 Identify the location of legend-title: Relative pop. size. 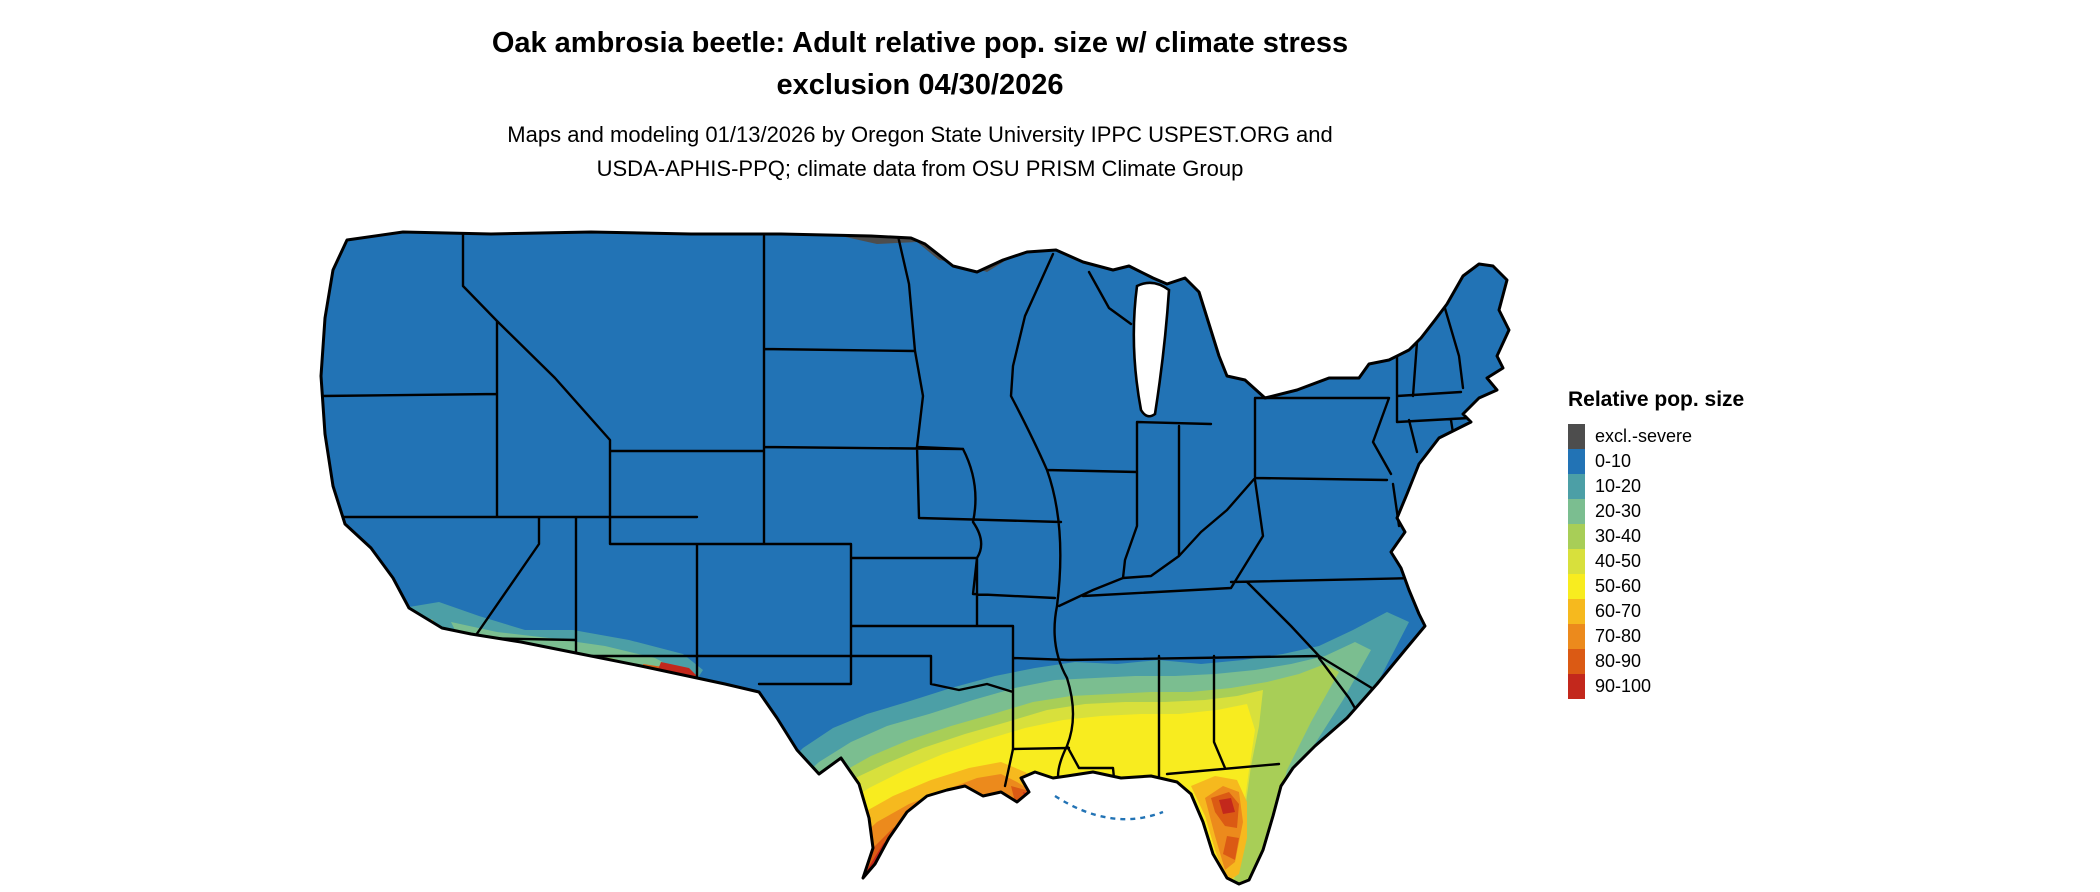
(1656, 399).